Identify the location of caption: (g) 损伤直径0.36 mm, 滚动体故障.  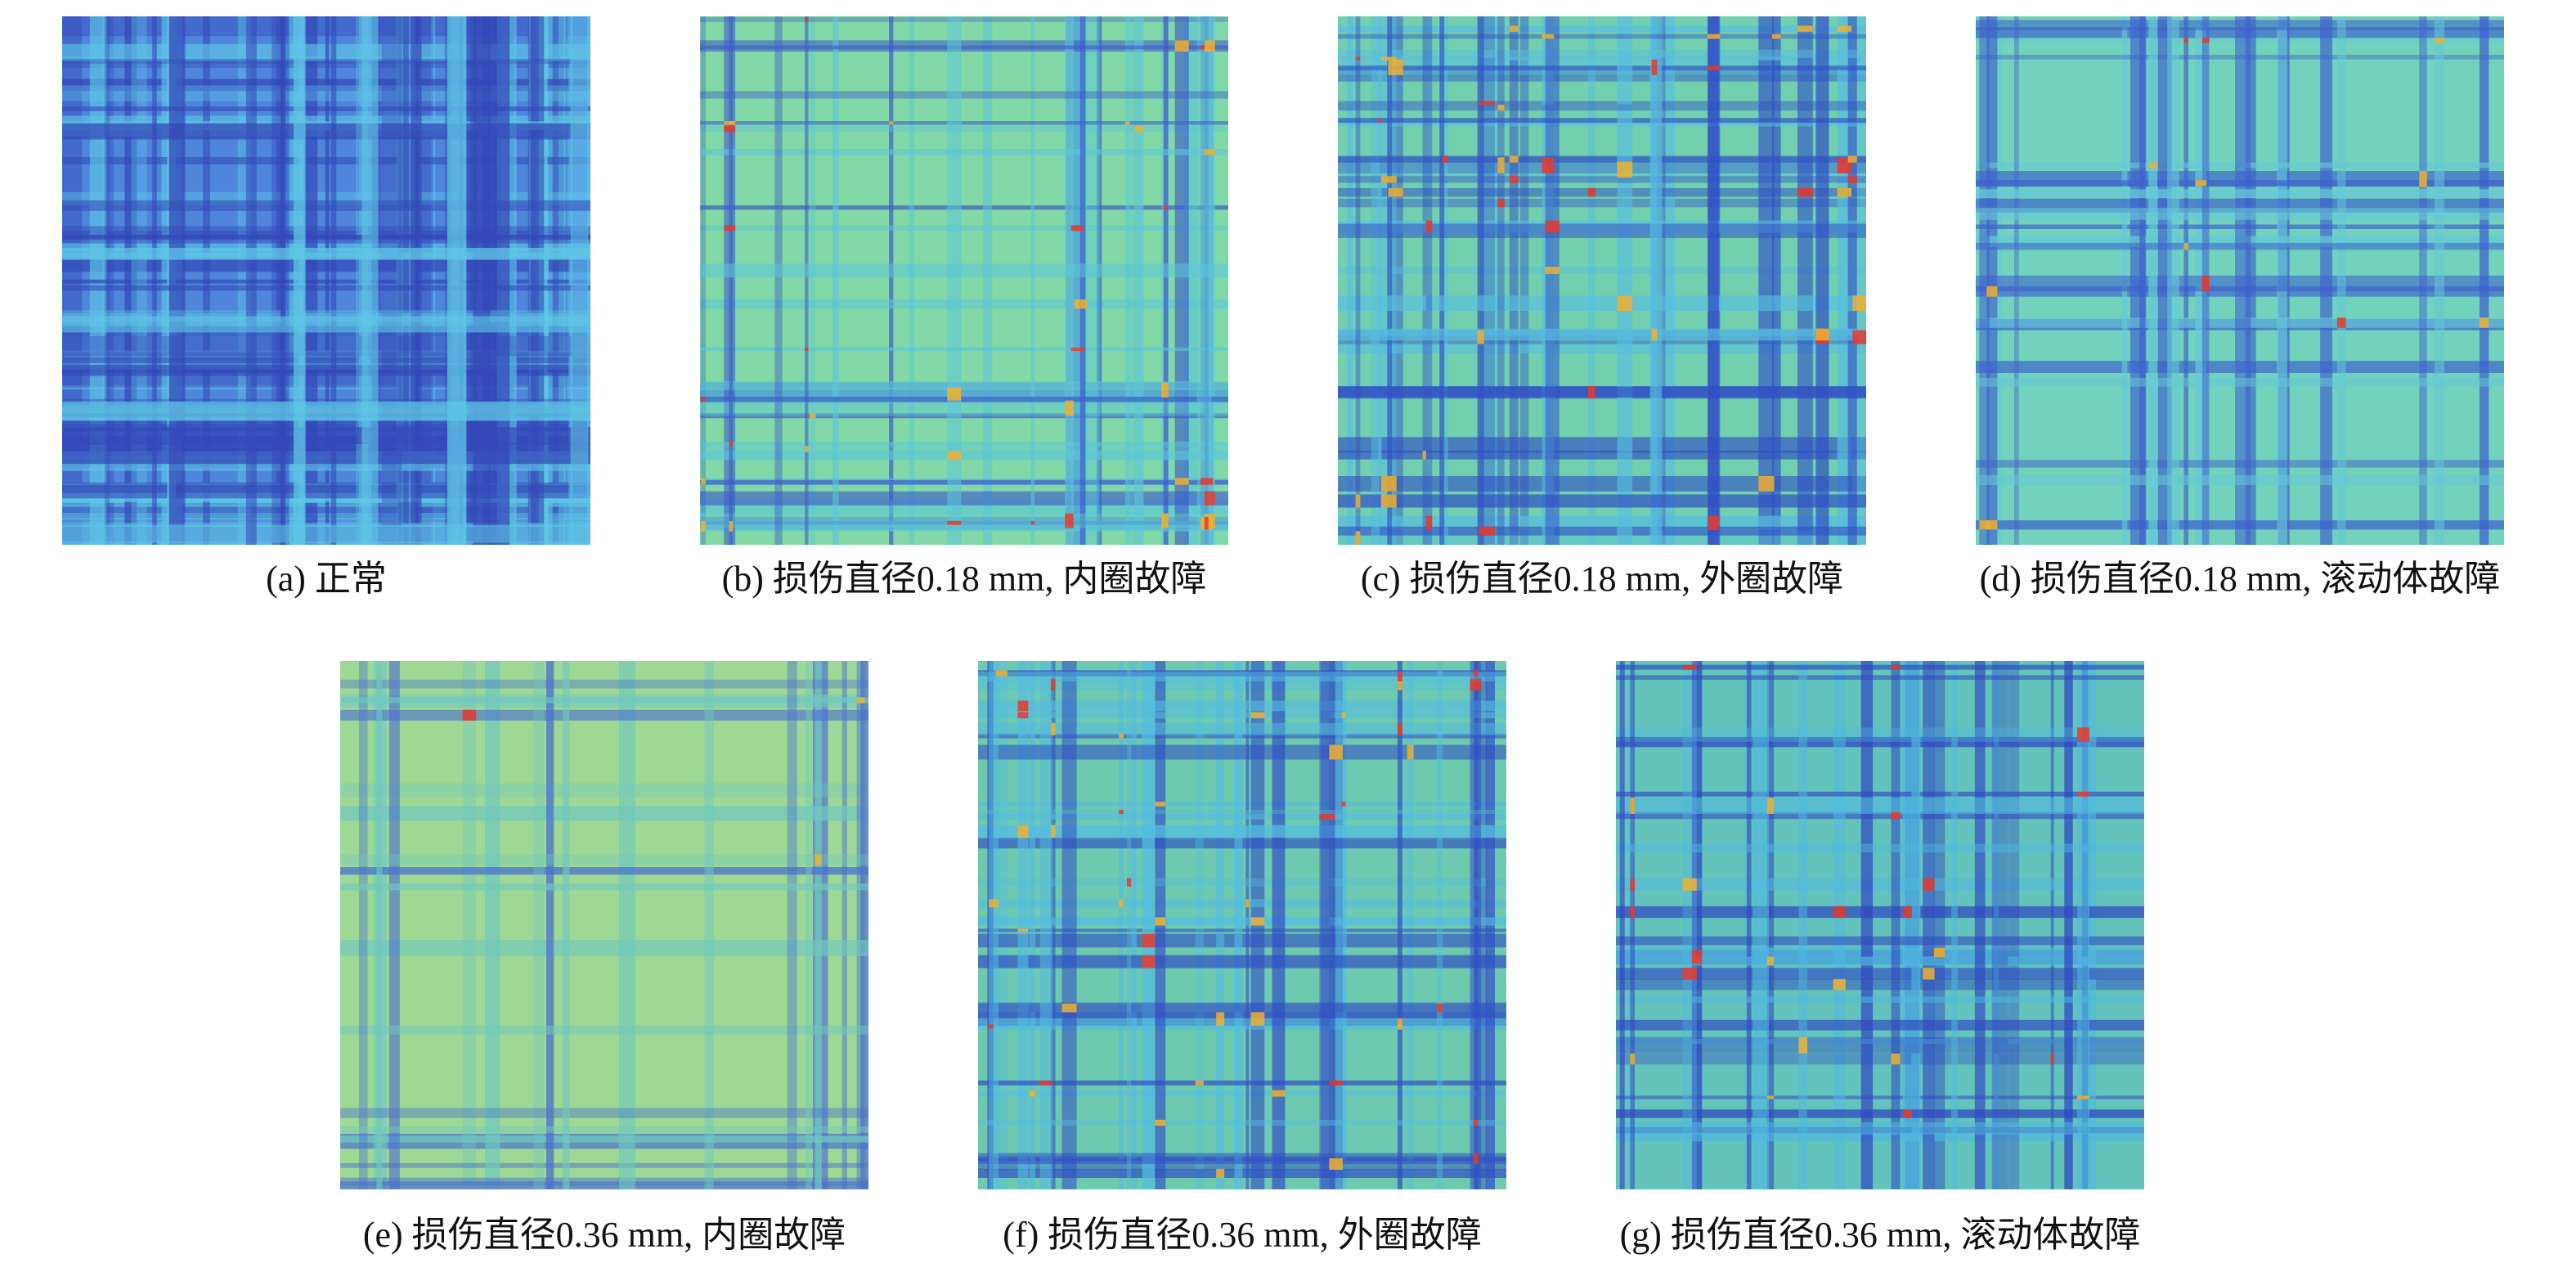
(1880, 1235).